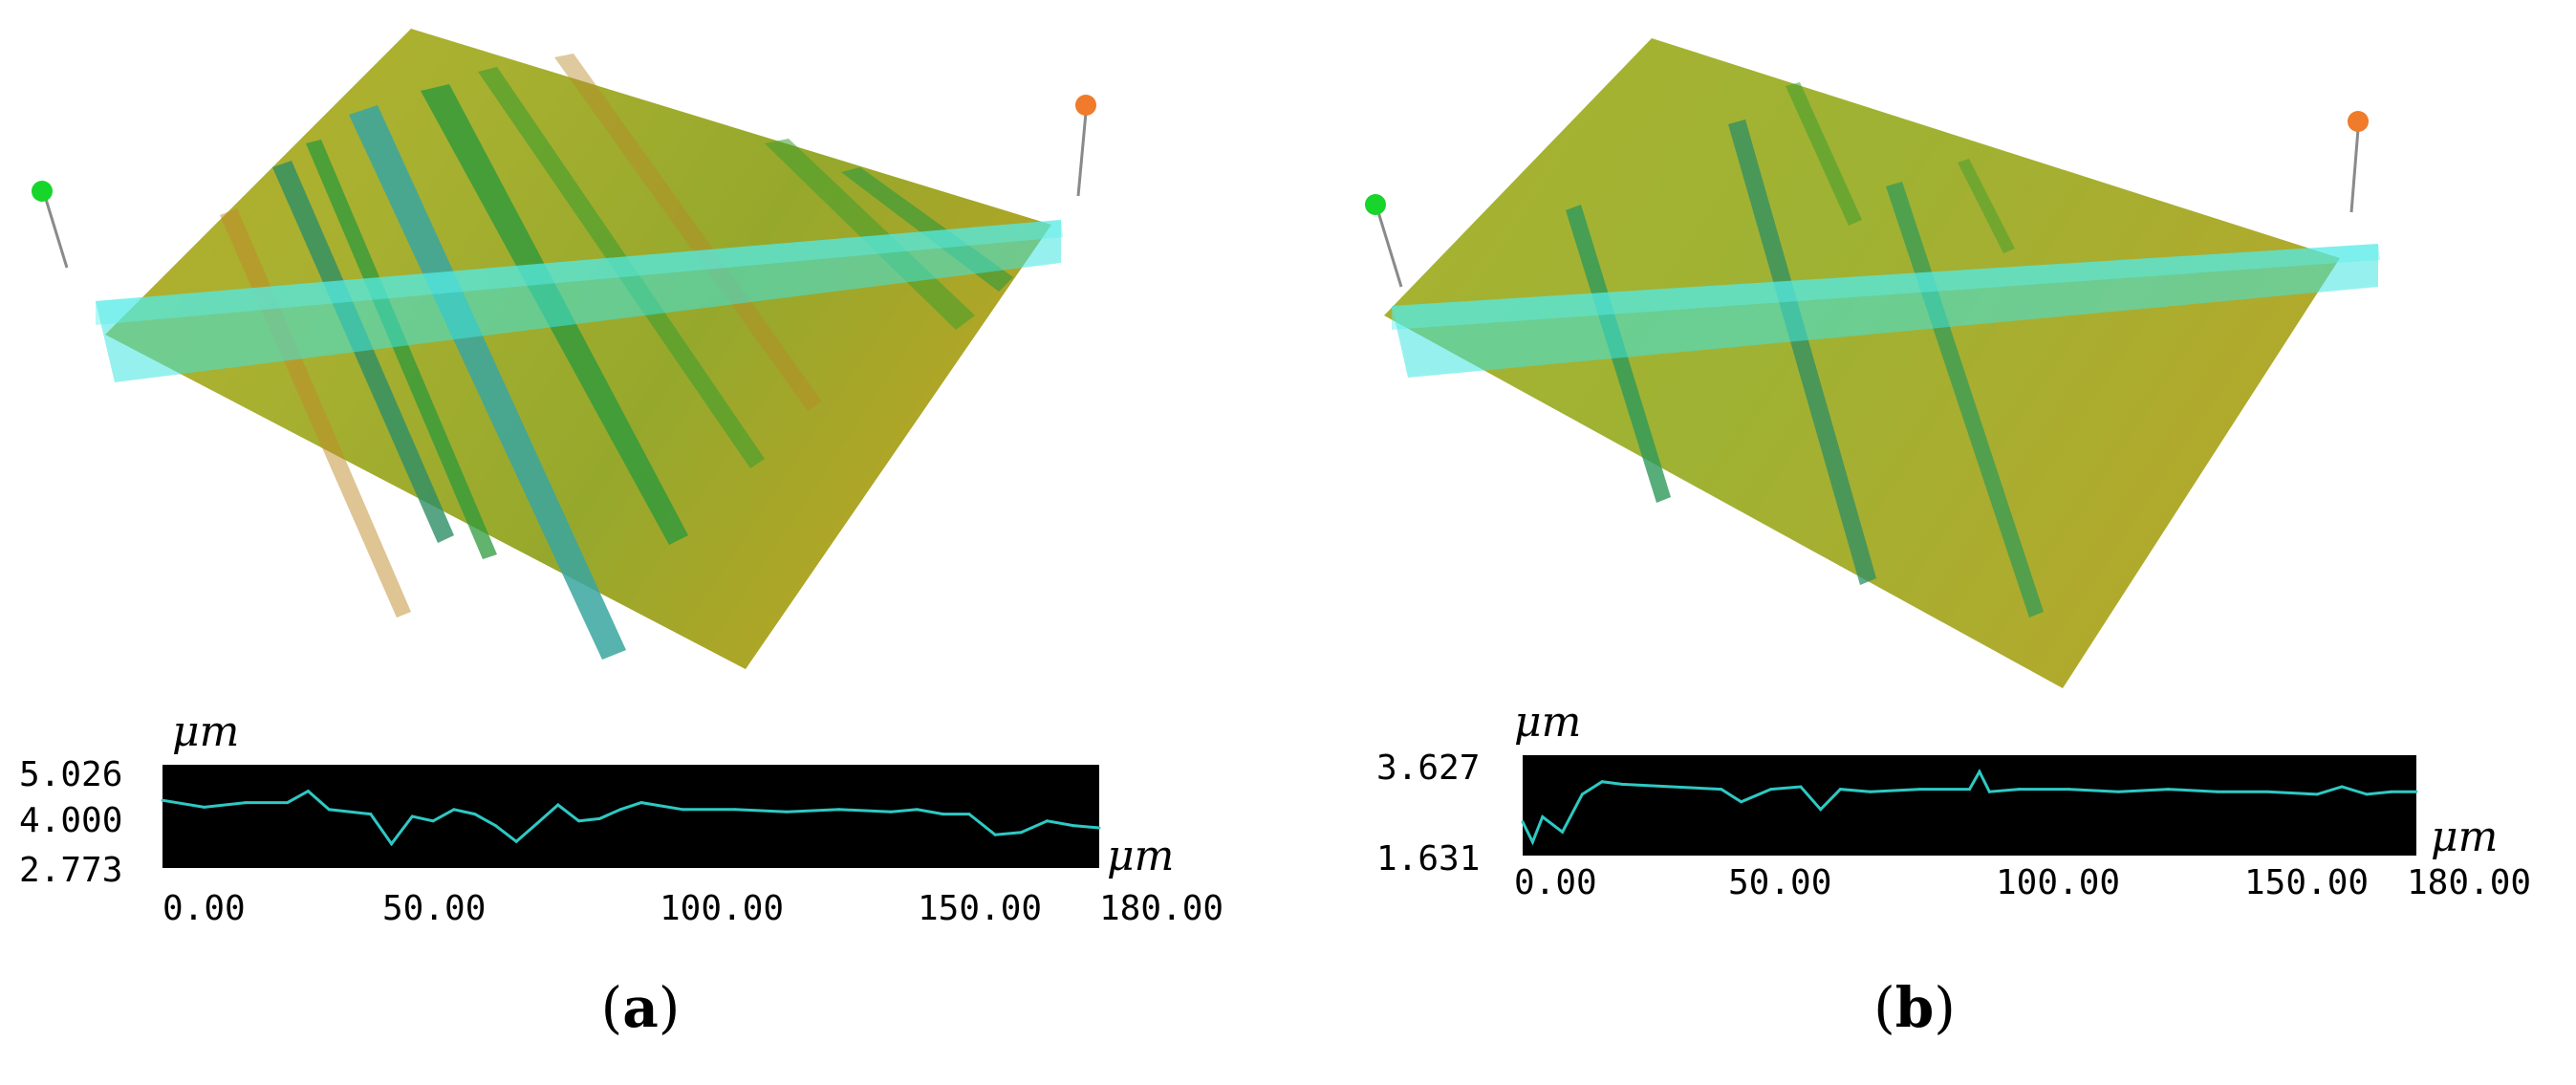 Image resolution: width=2576 pixels, height=1085 pixels. What do you see at coordinates (1140, 856) in the screenshot?
I see `x-unit-a: μm` at bounding box center [1140, 856].